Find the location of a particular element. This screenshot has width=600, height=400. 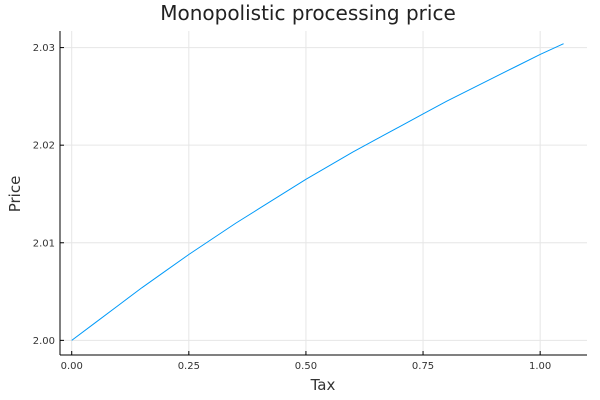

y-tick-label: 2.03 is located at coordinates (44, 48).